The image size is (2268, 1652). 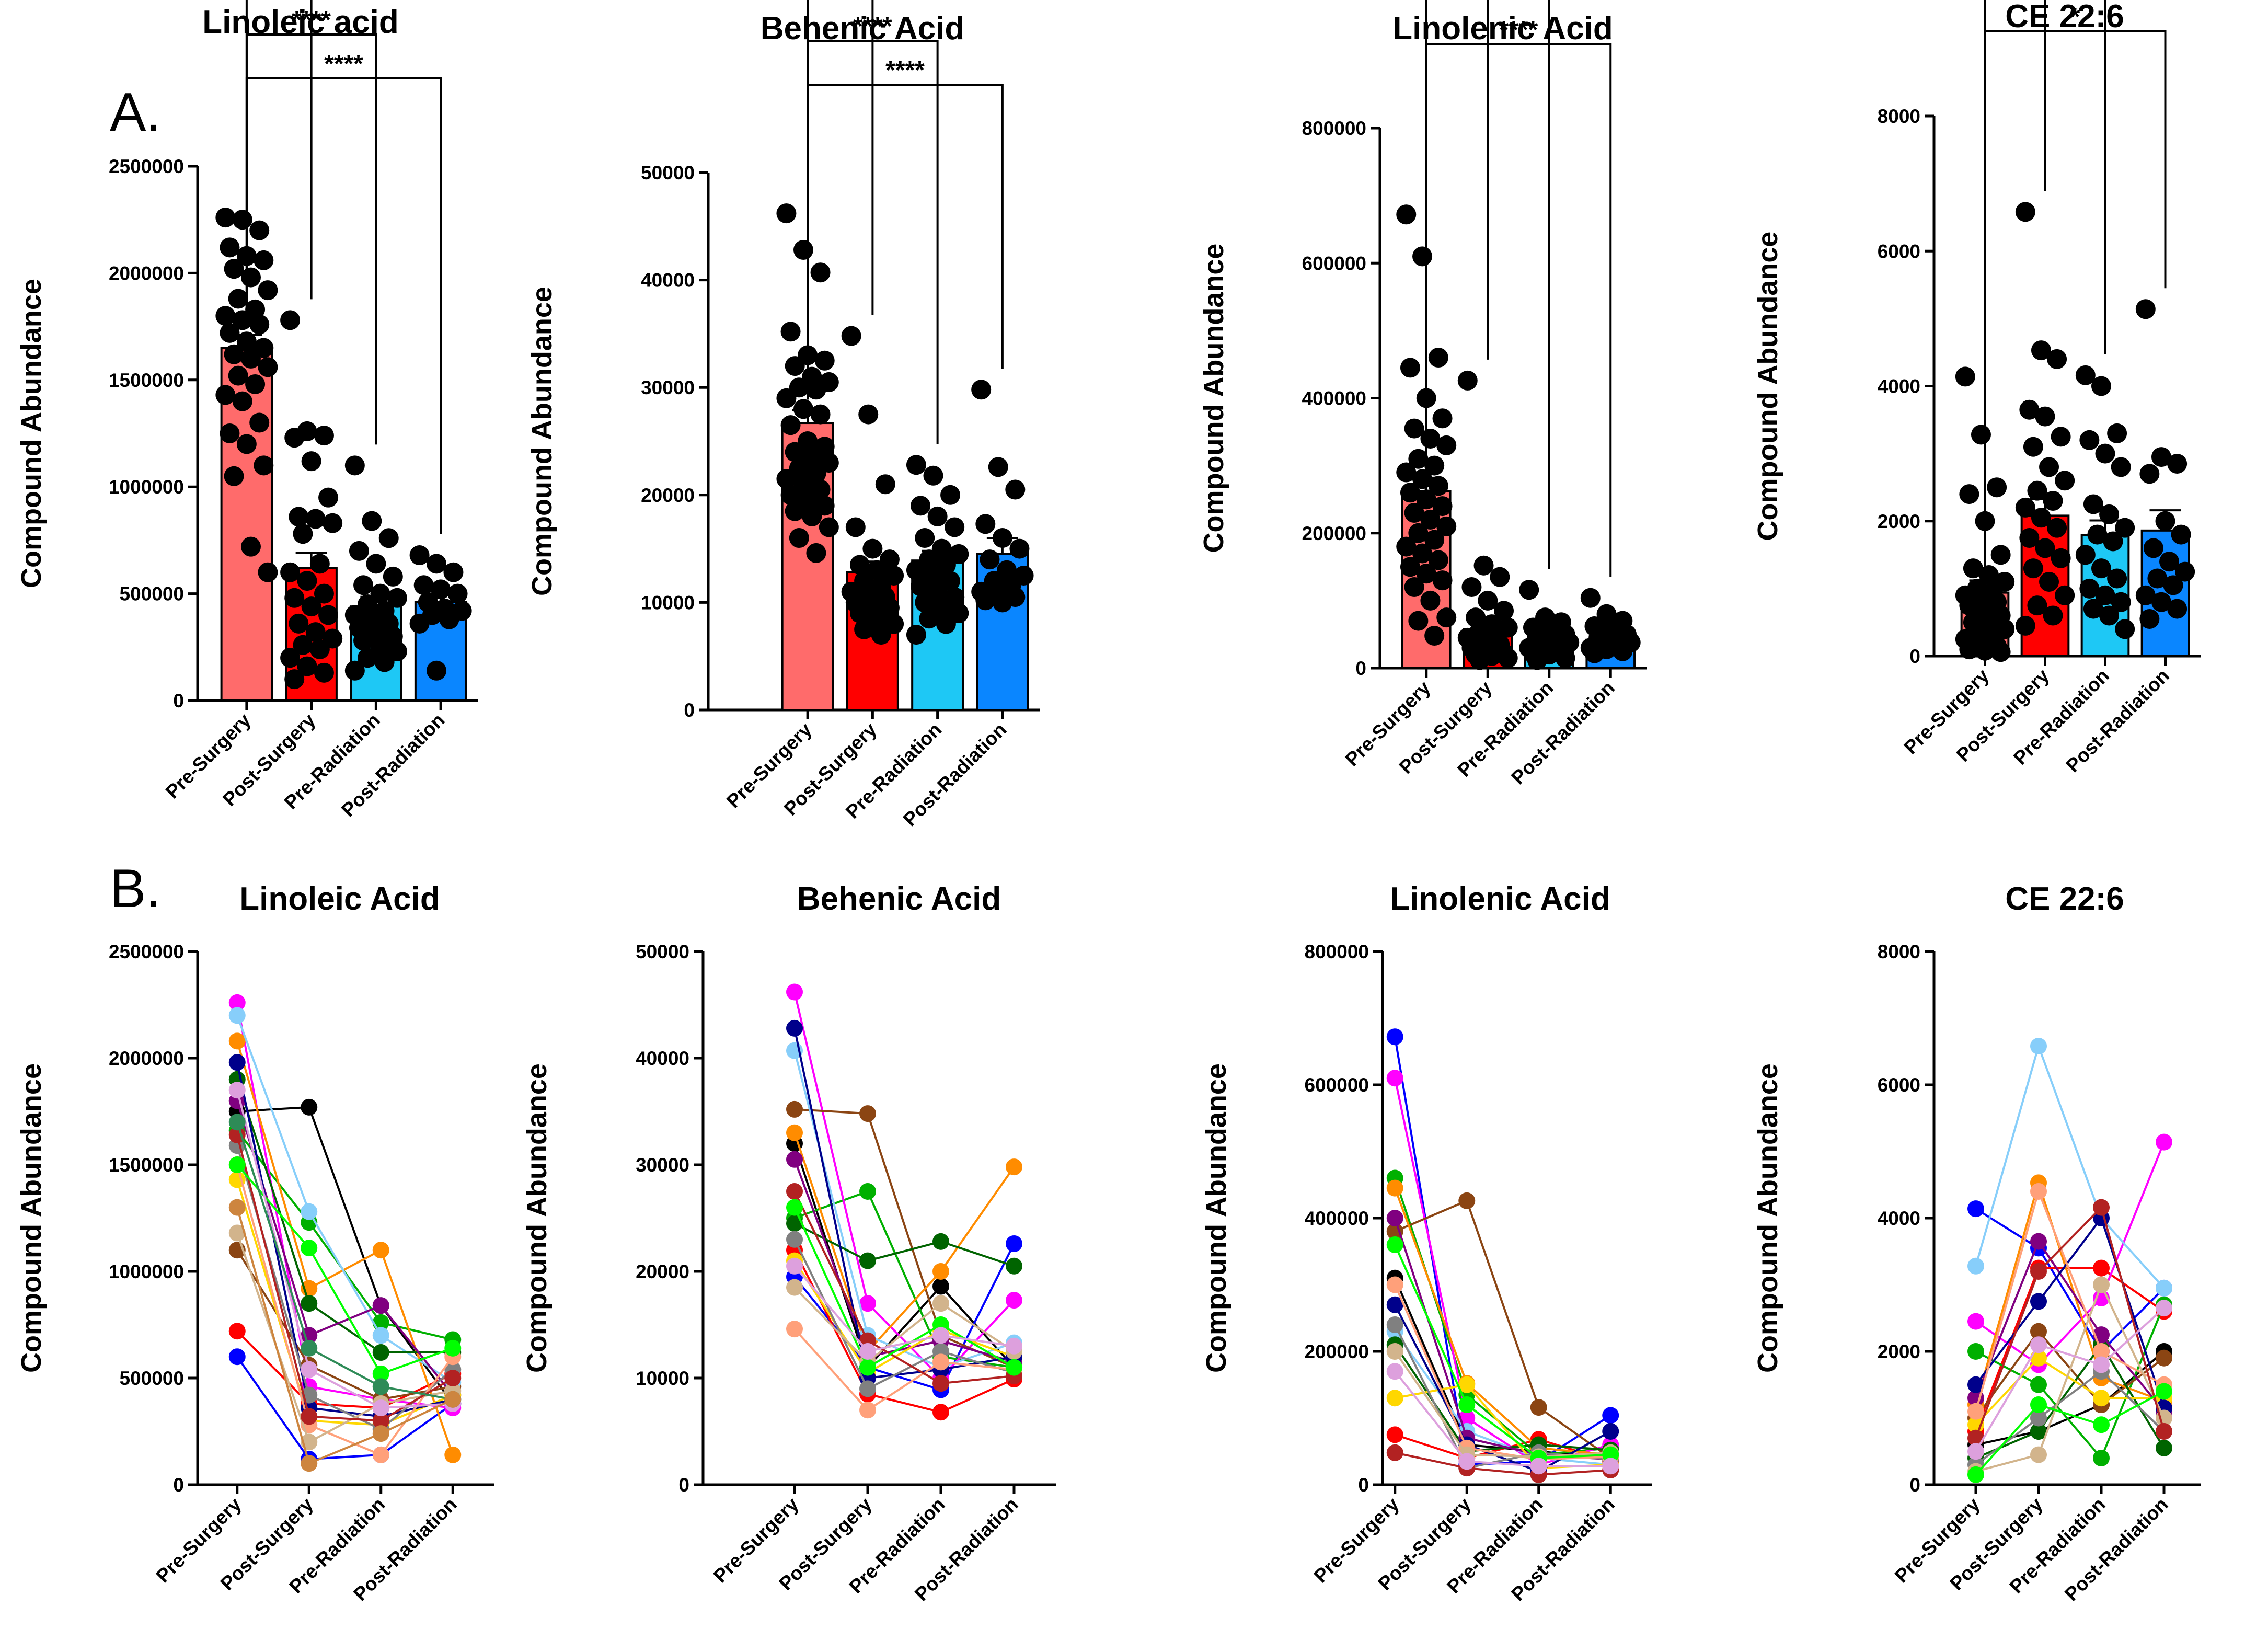 I want to click on y-tick-label: 2000, so click(x=1899, y=521).